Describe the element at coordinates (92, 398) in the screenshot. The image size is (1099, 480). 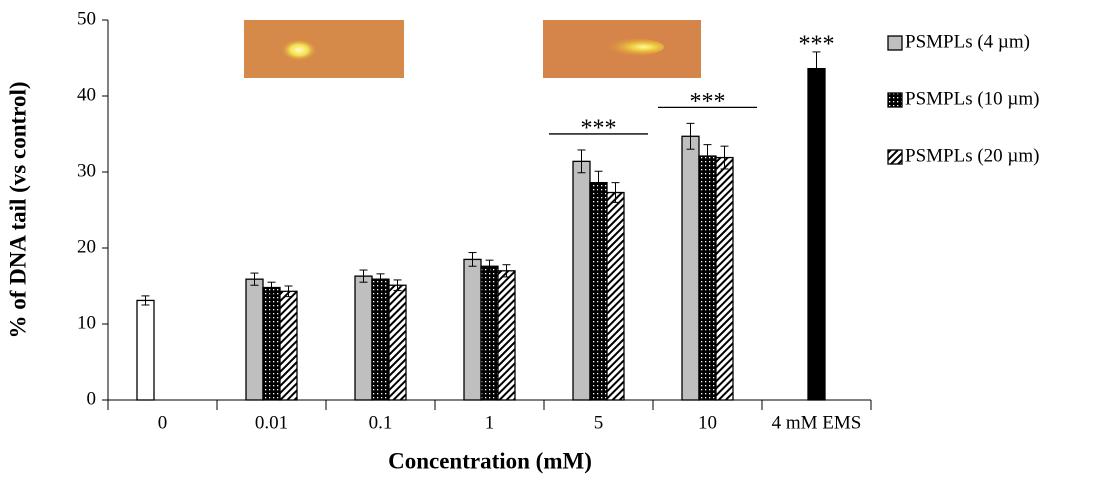
I see `y-tick-label: 0` at that location.